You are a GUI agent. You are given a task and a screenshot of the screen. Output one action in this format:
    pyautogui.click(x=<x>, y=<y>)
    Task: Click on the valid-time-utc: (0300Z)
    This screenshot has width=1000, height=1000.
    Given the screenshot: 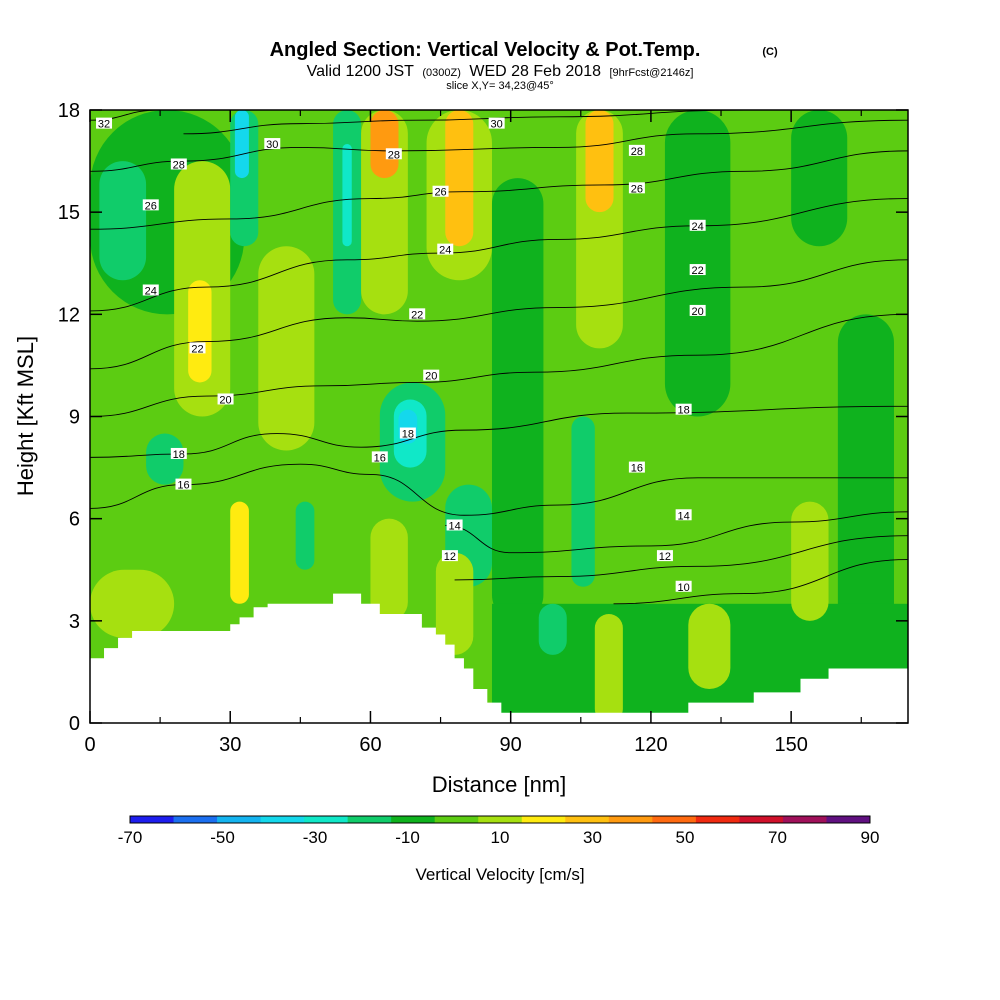 What is the action you would take?
    pyautogui.click(x=441, y=73)
    